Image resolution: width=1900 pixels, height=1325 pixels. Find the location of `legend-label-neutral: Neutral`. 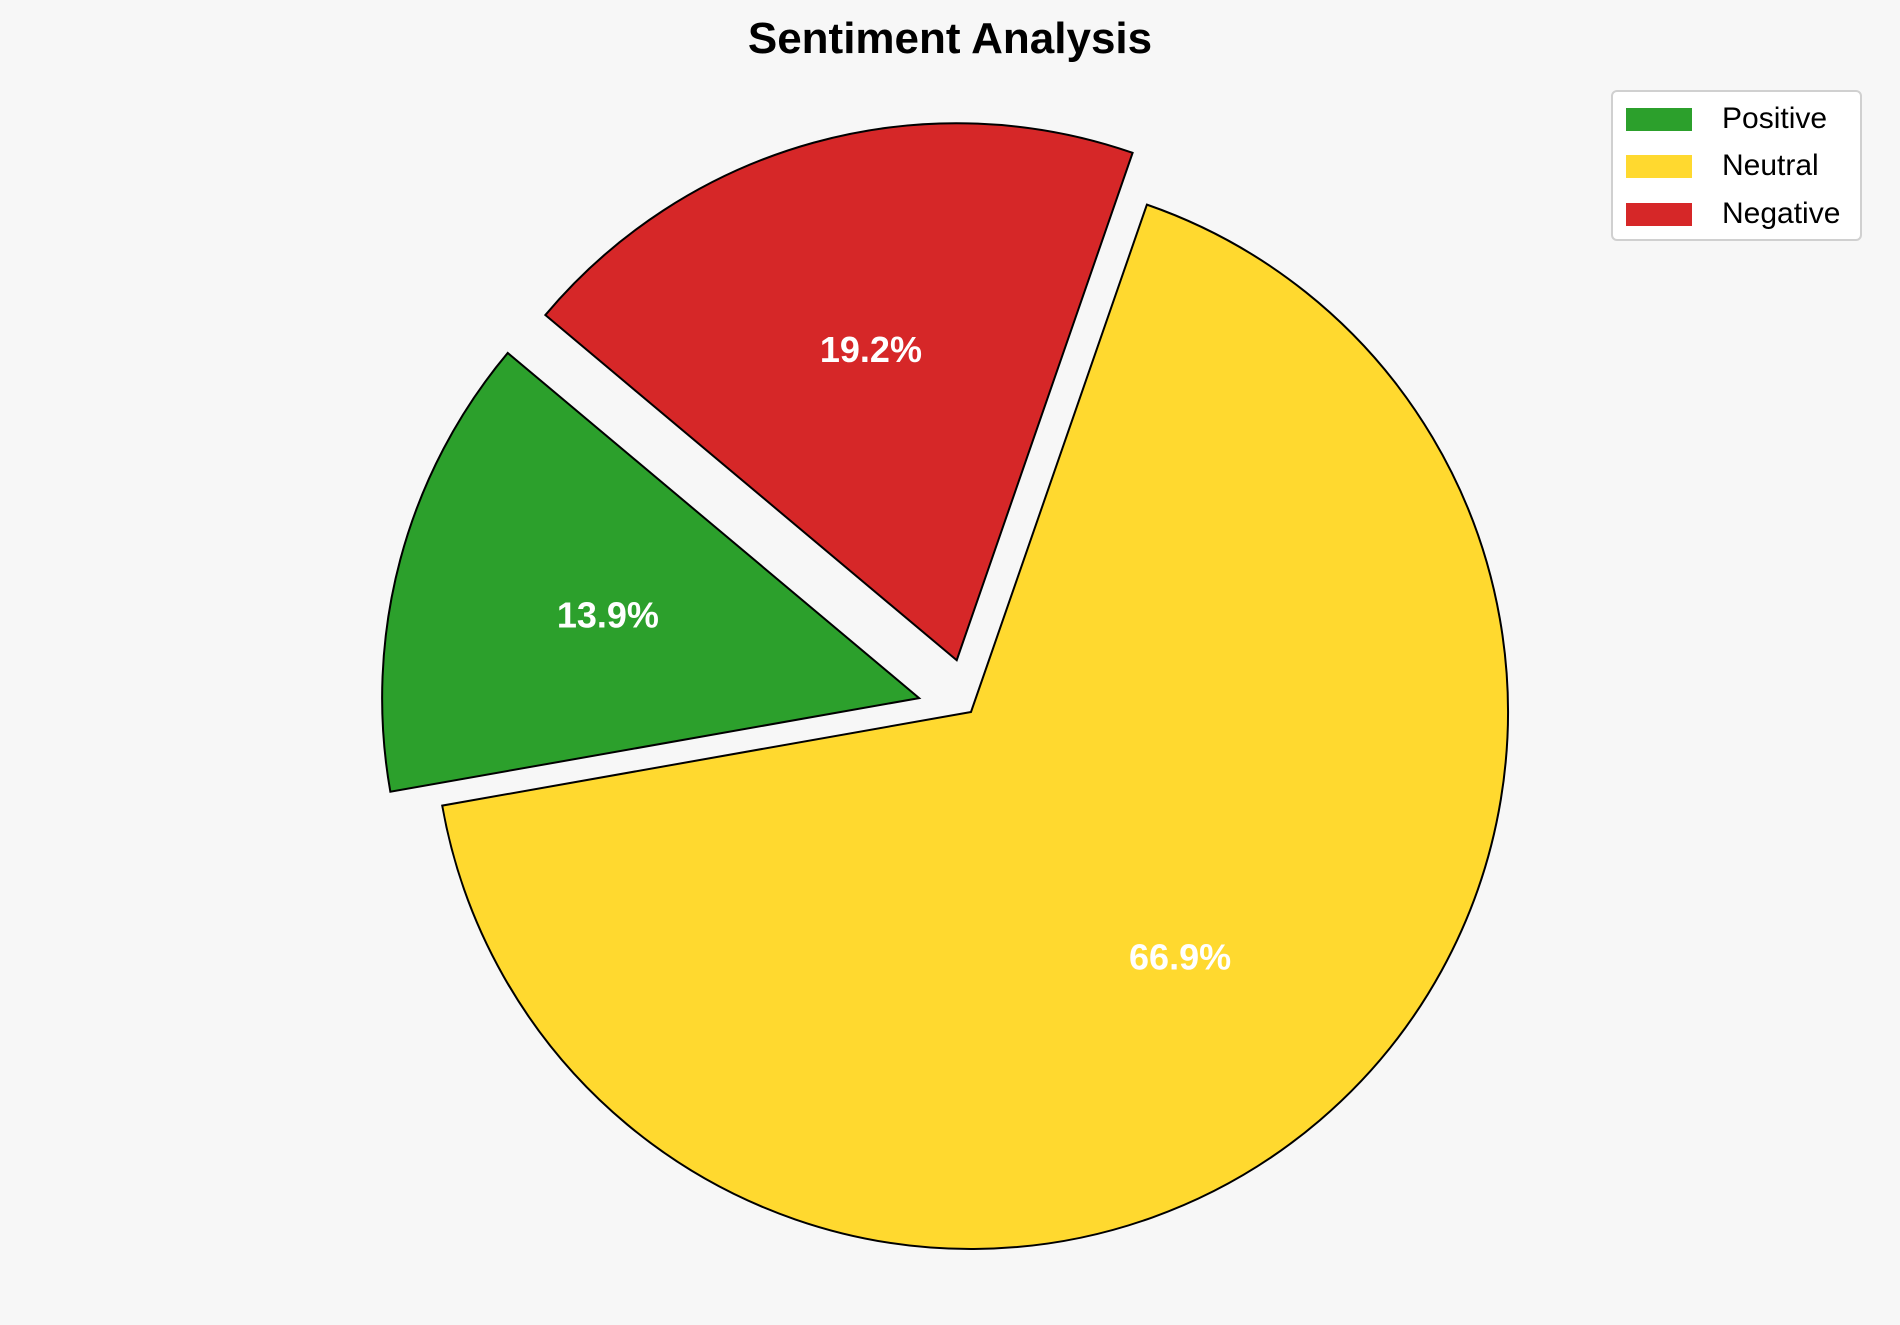

legend-label-neutral: Neutral is located at coordinates (1770, 165).